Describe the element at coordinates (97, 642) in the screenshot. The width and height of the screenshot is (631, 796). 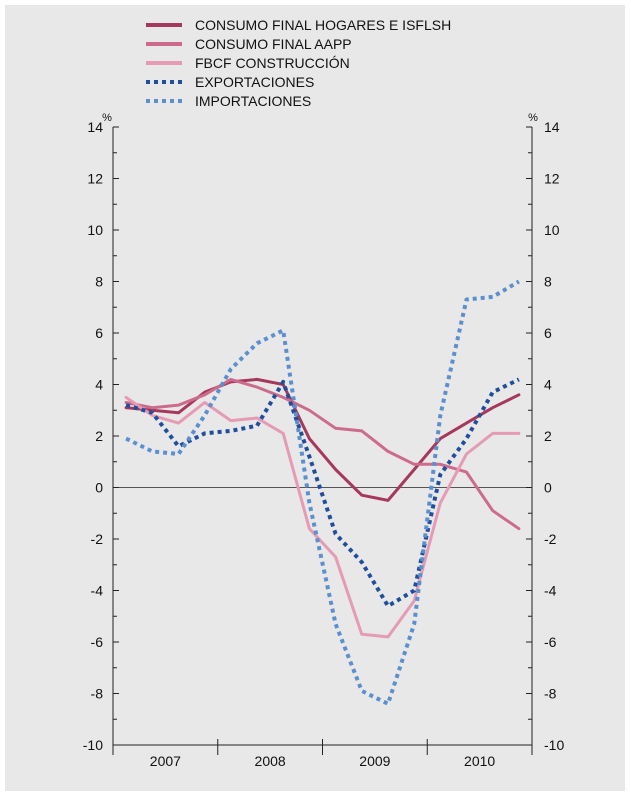
I see `y-tick-label-left: -6` at that location.